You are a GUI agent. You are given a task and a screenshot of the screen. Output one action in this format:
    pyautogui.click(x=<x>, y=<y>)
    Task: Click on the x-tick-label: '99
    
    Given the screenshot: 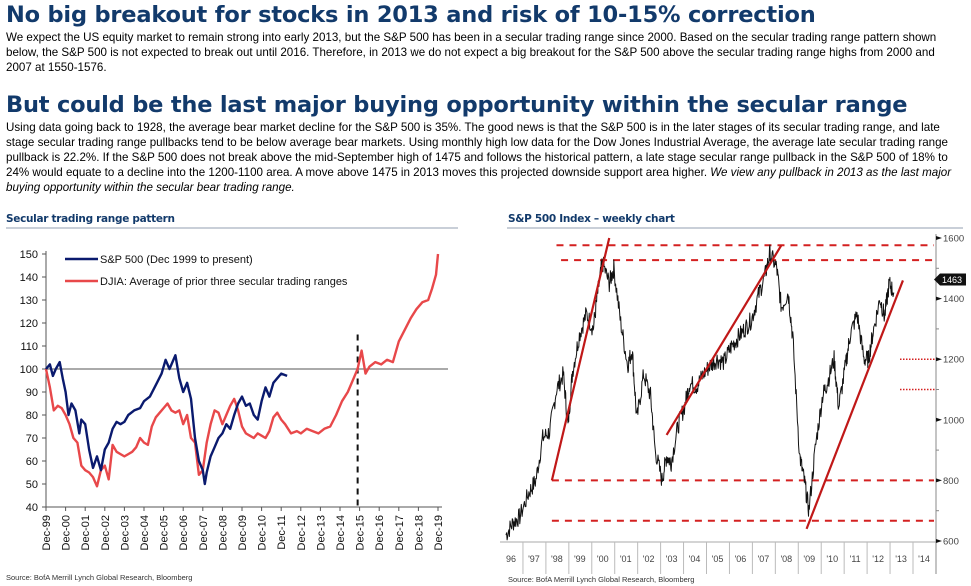 What is the action you would take?
    pyautogui.click(x=580, y=559)
    